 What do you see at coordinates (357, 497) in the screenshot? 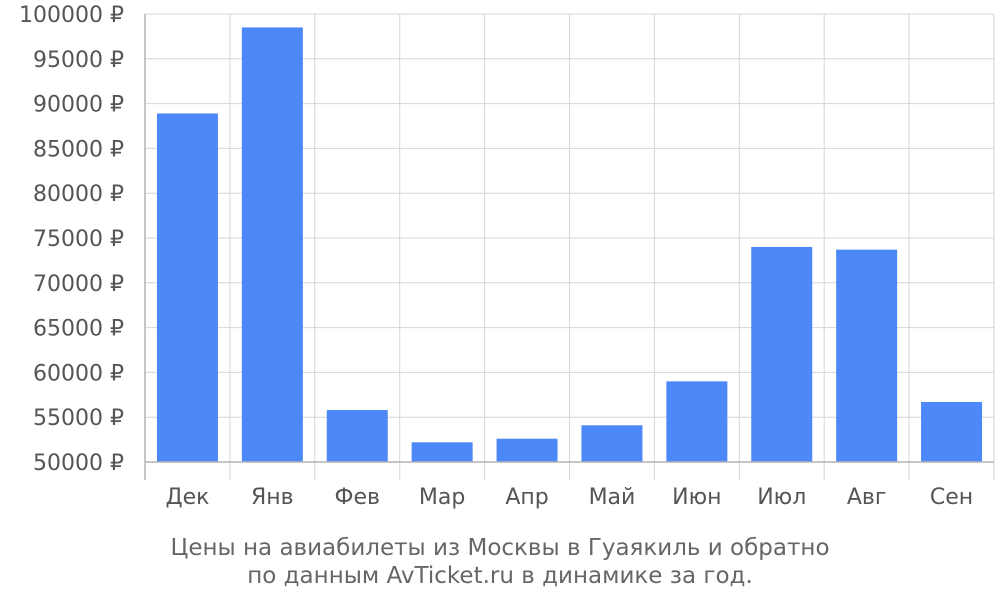
I see `x-tick-label: Фев` at bounding box center [357, 497].